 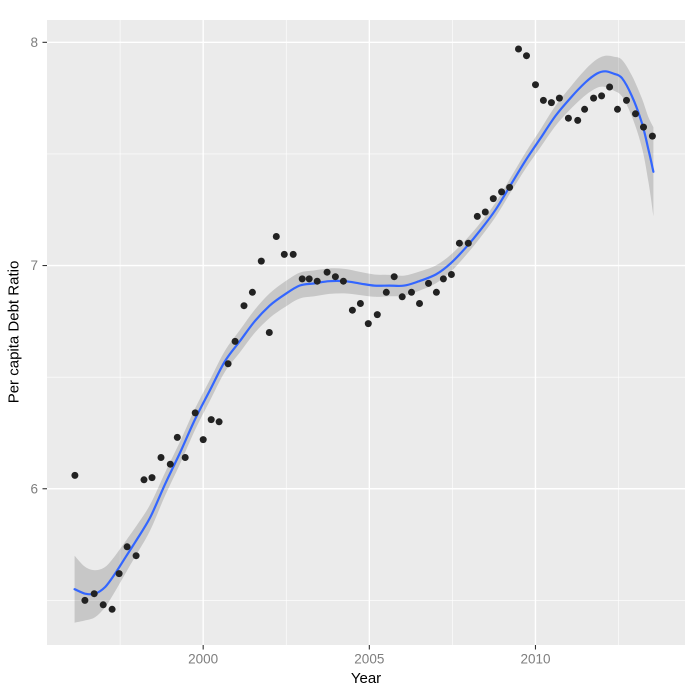 I want to click on y-tick-label: 6, so click(x=34, y=488).